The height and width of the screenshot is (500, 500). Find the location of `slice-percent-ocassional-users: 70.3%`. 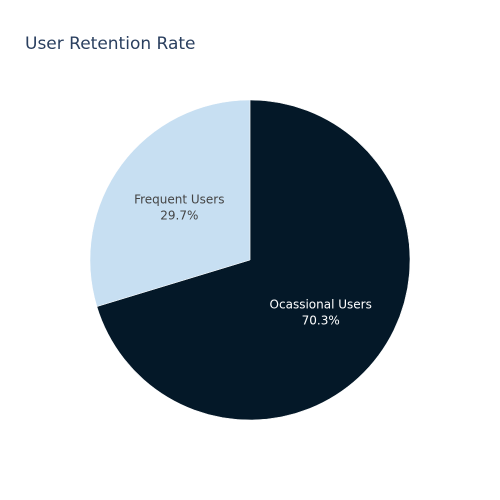

slice-percent-ocassional-users: 70.3% is located at coordinates (321, 320).